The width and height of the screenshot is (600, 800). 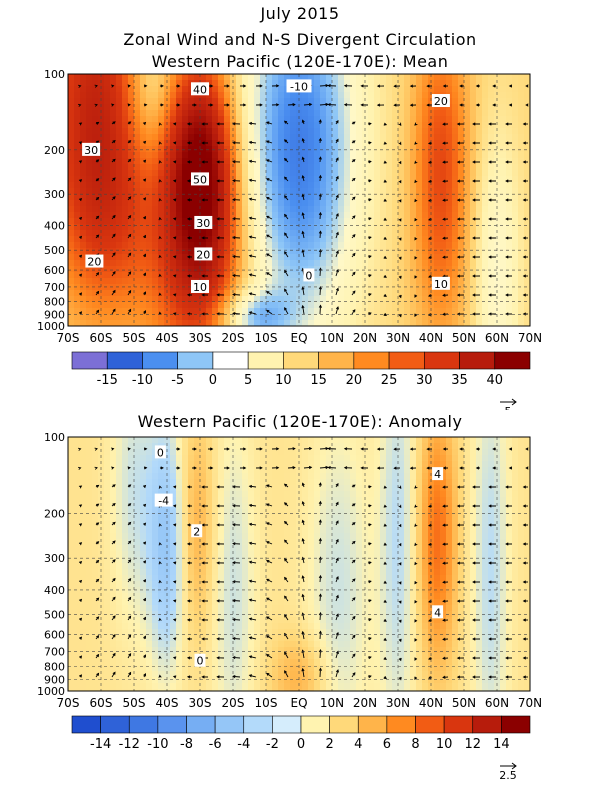 What do you see at coordinates (54, 558) in the screenshot?
I see `anomaly-y-tick: 300` at bounding box center [54, 558].